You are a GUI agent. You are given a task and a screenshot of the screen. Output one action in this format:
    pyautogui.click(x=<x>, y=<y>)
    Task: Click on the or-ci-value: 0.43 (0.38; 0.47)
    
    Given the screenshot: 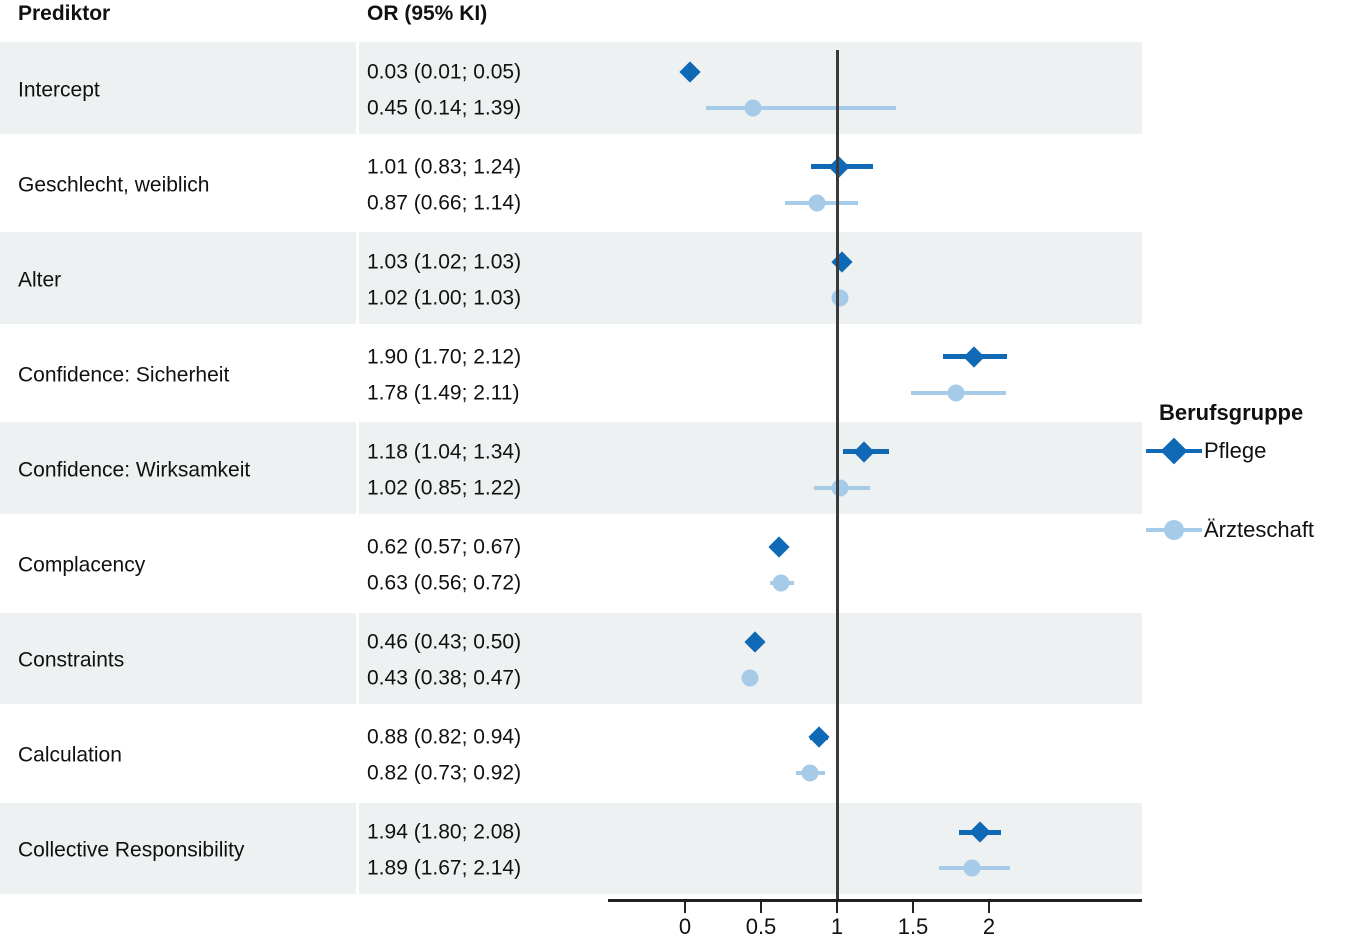 What is the action you would take?
    pyautogui.click(x=444, y=678)
    